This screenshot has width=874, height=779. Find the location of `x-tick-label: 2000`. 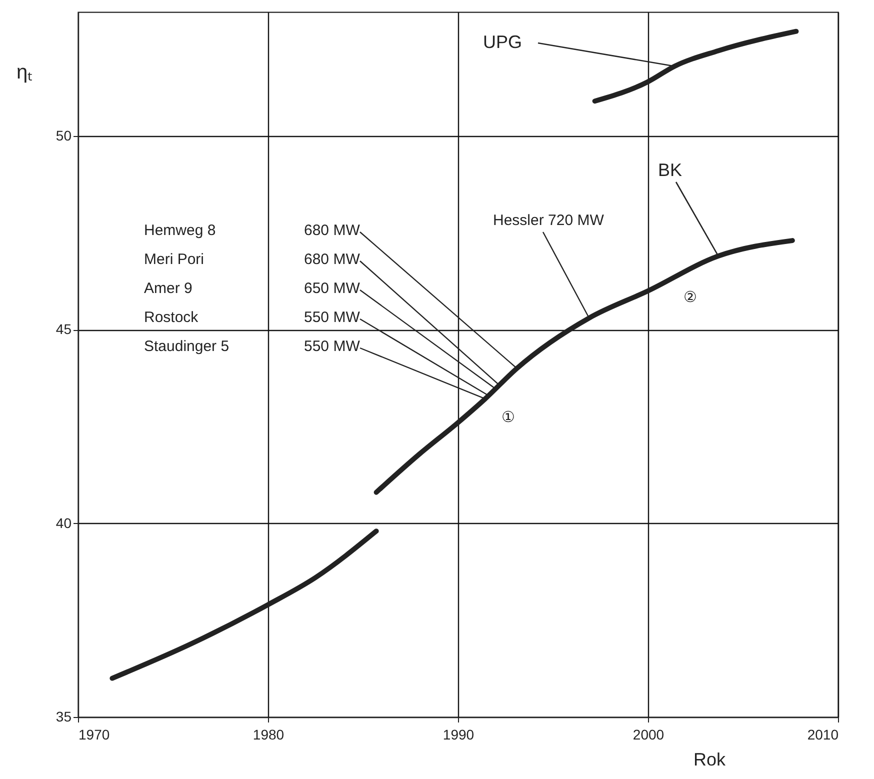

x-tick-label: 2000 is located at coordinates (648, 734).